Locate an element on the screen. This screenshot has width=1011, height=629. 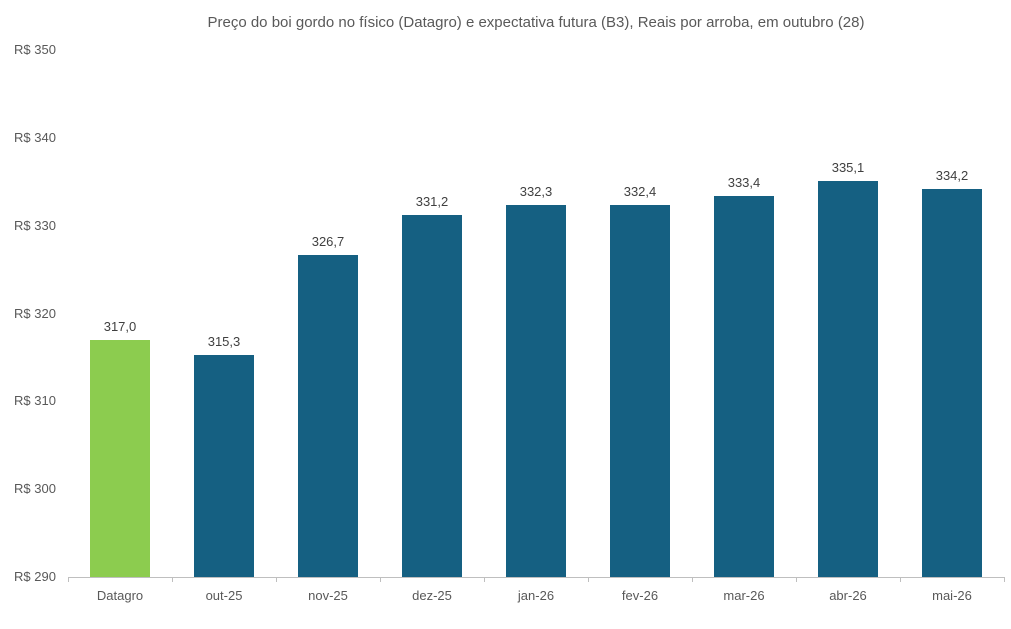
x-axis-category-label: jan-26 is located at coordinates (536, 595).